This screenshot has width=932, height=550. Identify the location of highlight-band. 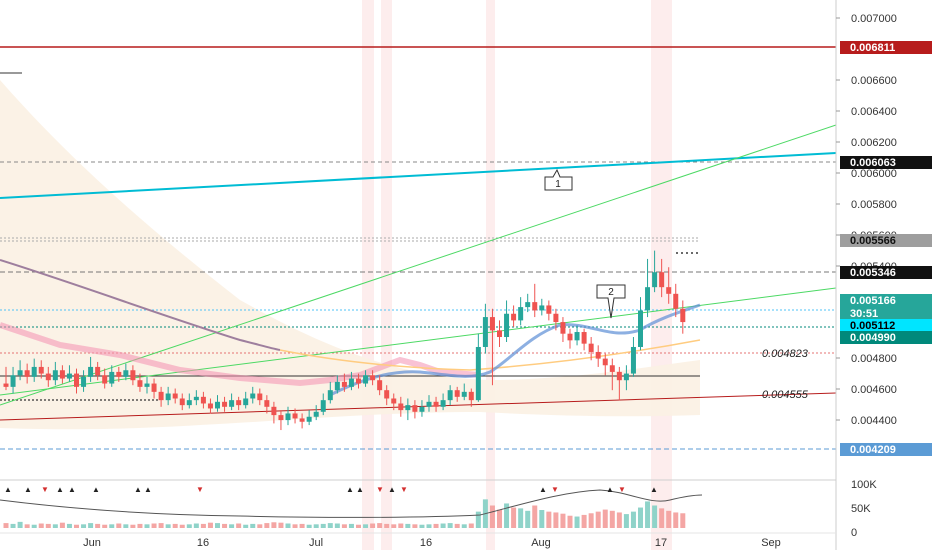
(490, 275).